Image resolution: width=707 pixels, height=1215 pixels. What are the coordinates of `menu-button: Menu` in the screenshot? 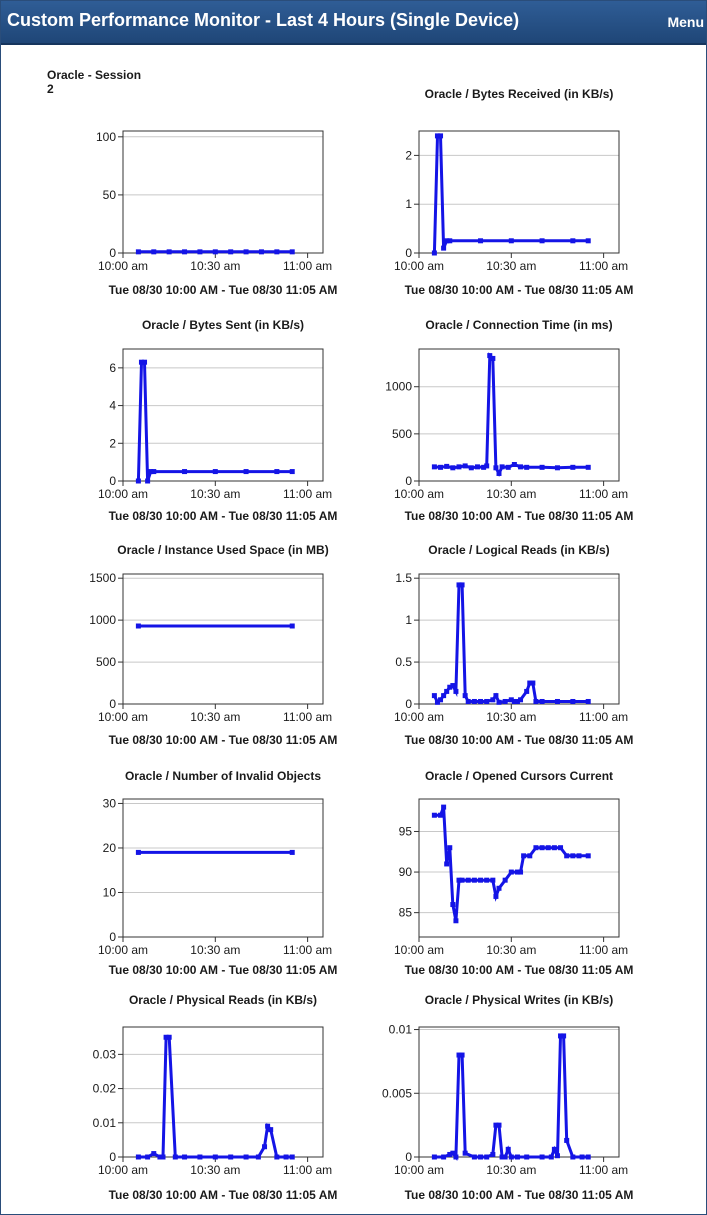 It's located at (685, 22).